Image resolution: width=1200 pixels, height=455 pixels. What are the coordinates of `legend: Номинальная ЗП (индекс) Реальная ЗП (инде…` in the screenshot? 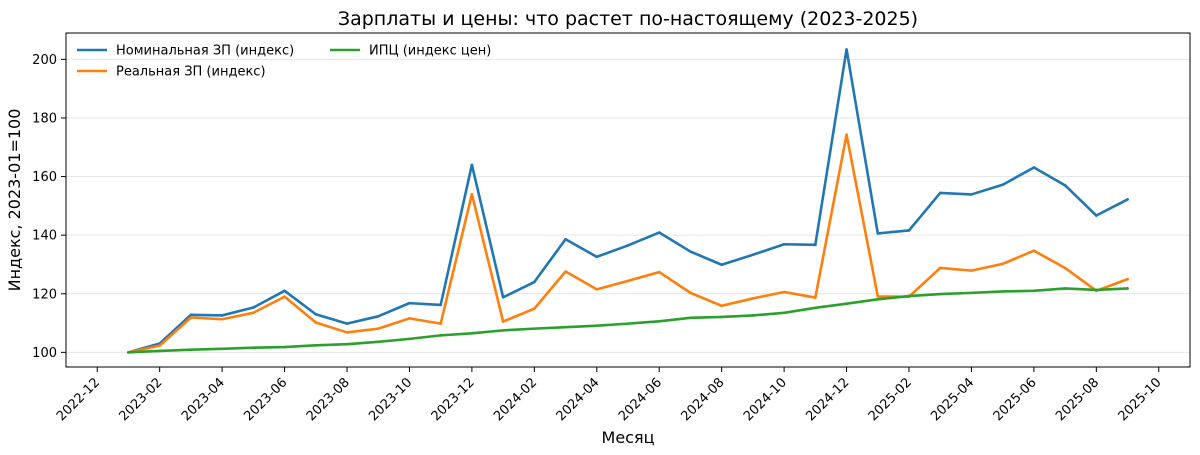 It's located at (284, 62).